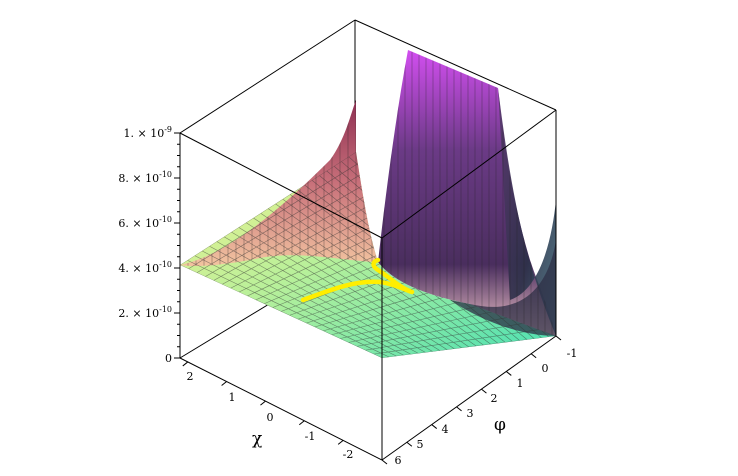 This screenshot has height=476, width=738. Describe the element at coordinates (398, 460) in the screenshot. I see `phi-tick-label: 6` at that location.